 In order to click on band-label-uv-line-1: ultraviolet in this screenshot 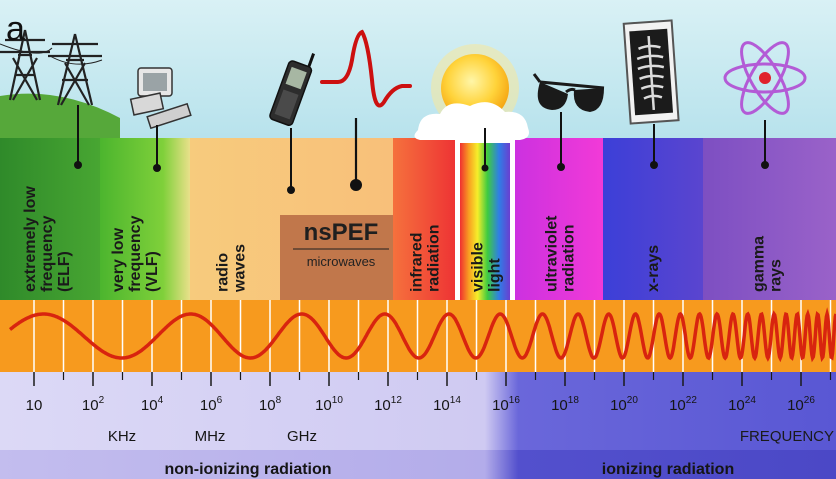, I will do `click(552, 253)`.